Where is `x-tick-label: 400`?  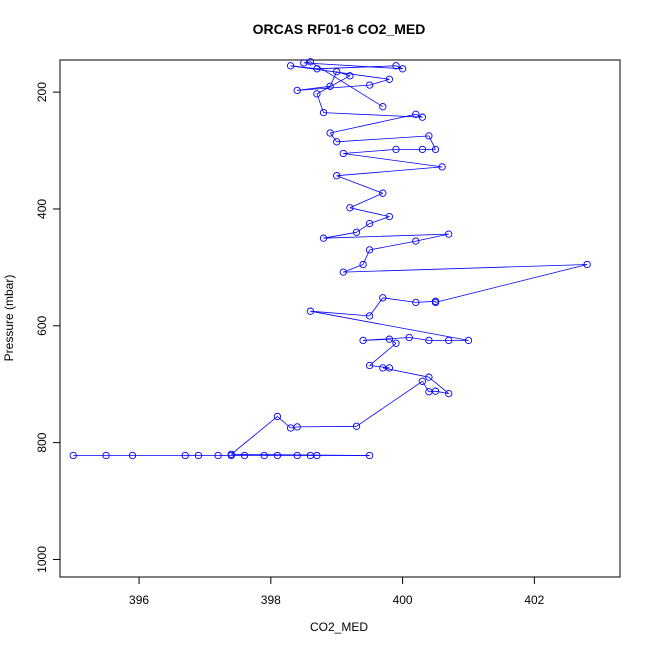 x-tick-label: 400 is located at coordinates (403, 600).